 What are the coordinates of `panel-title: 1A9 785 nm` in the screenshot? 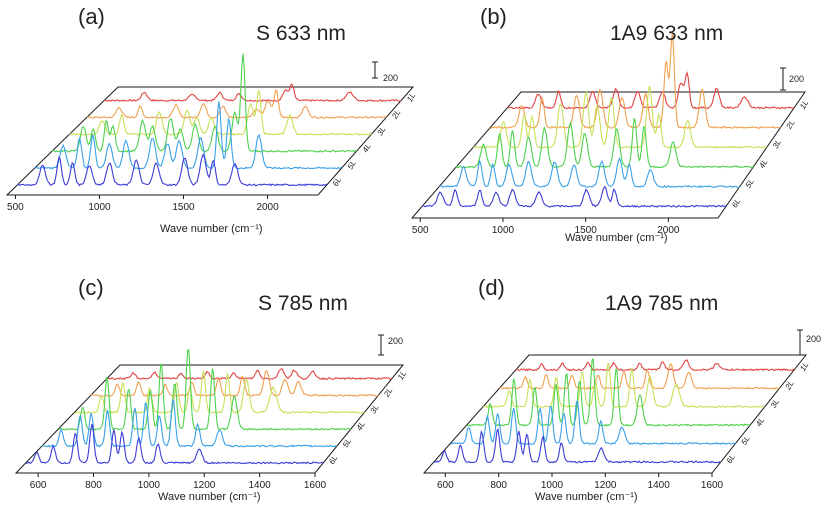 It's located at (661, 303).